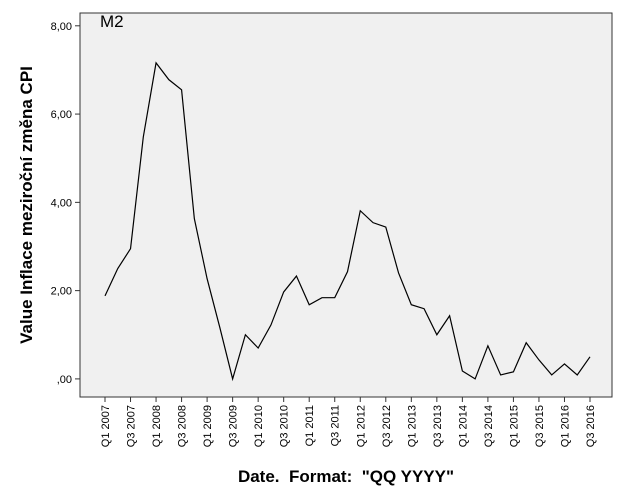 Image resolution: width=626 pixels, height=501 pixels. I want to click on x-tick-label: Q3 2007, so click(132, 426).